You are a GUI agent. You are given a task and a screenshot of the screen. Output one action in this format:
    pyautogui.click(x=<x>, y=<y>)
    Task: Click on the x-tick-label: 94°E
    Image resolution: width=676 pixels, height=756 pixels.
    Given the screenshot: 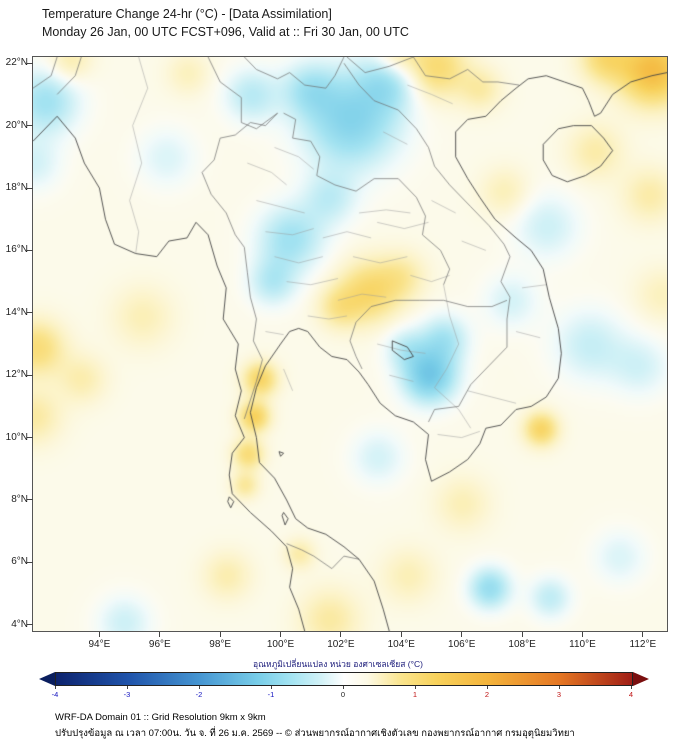 What is the action you would take?
    pyautogui.click(x=99, y=644)
    